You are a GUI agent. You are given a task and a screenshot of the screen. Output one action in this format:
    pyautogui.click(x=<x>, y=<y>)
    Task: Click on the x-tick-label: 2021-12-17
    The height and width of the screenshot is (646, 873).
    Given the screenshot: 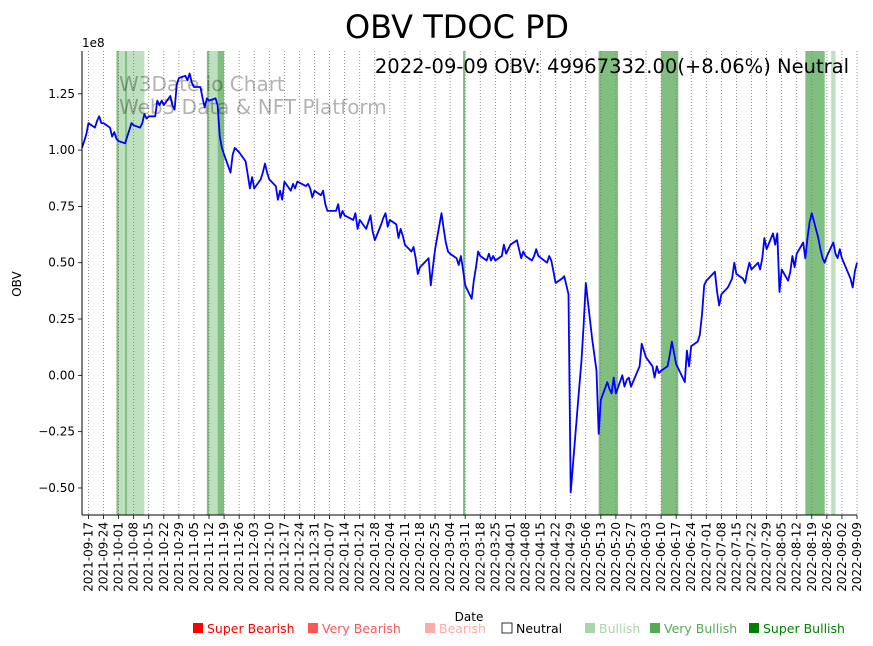 What is the action you would take?
    pyautogui.click(x=284, y=557)
    